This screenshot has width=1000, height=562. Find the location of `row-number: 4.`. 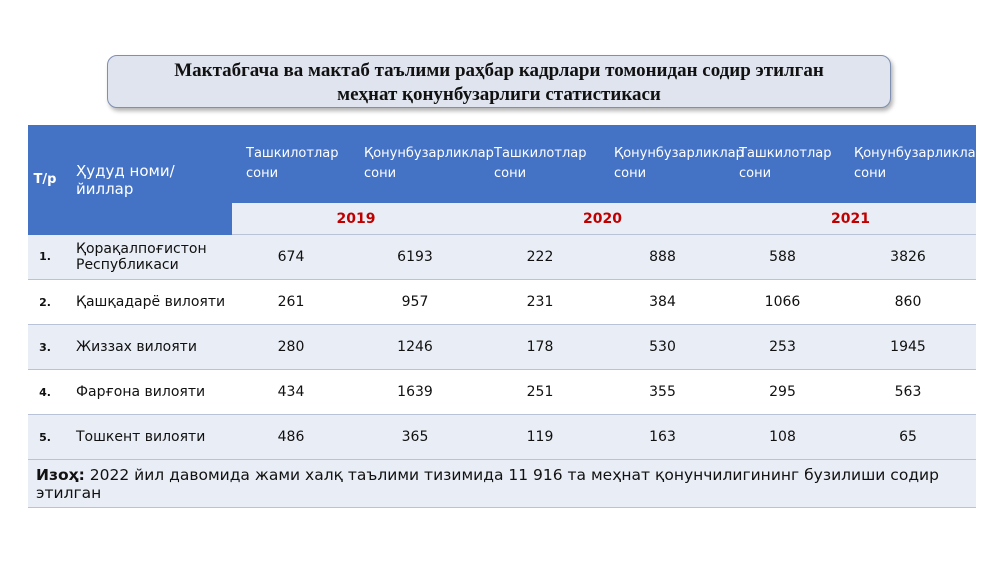

row-number: 4. is located at coordinates (45, 392).